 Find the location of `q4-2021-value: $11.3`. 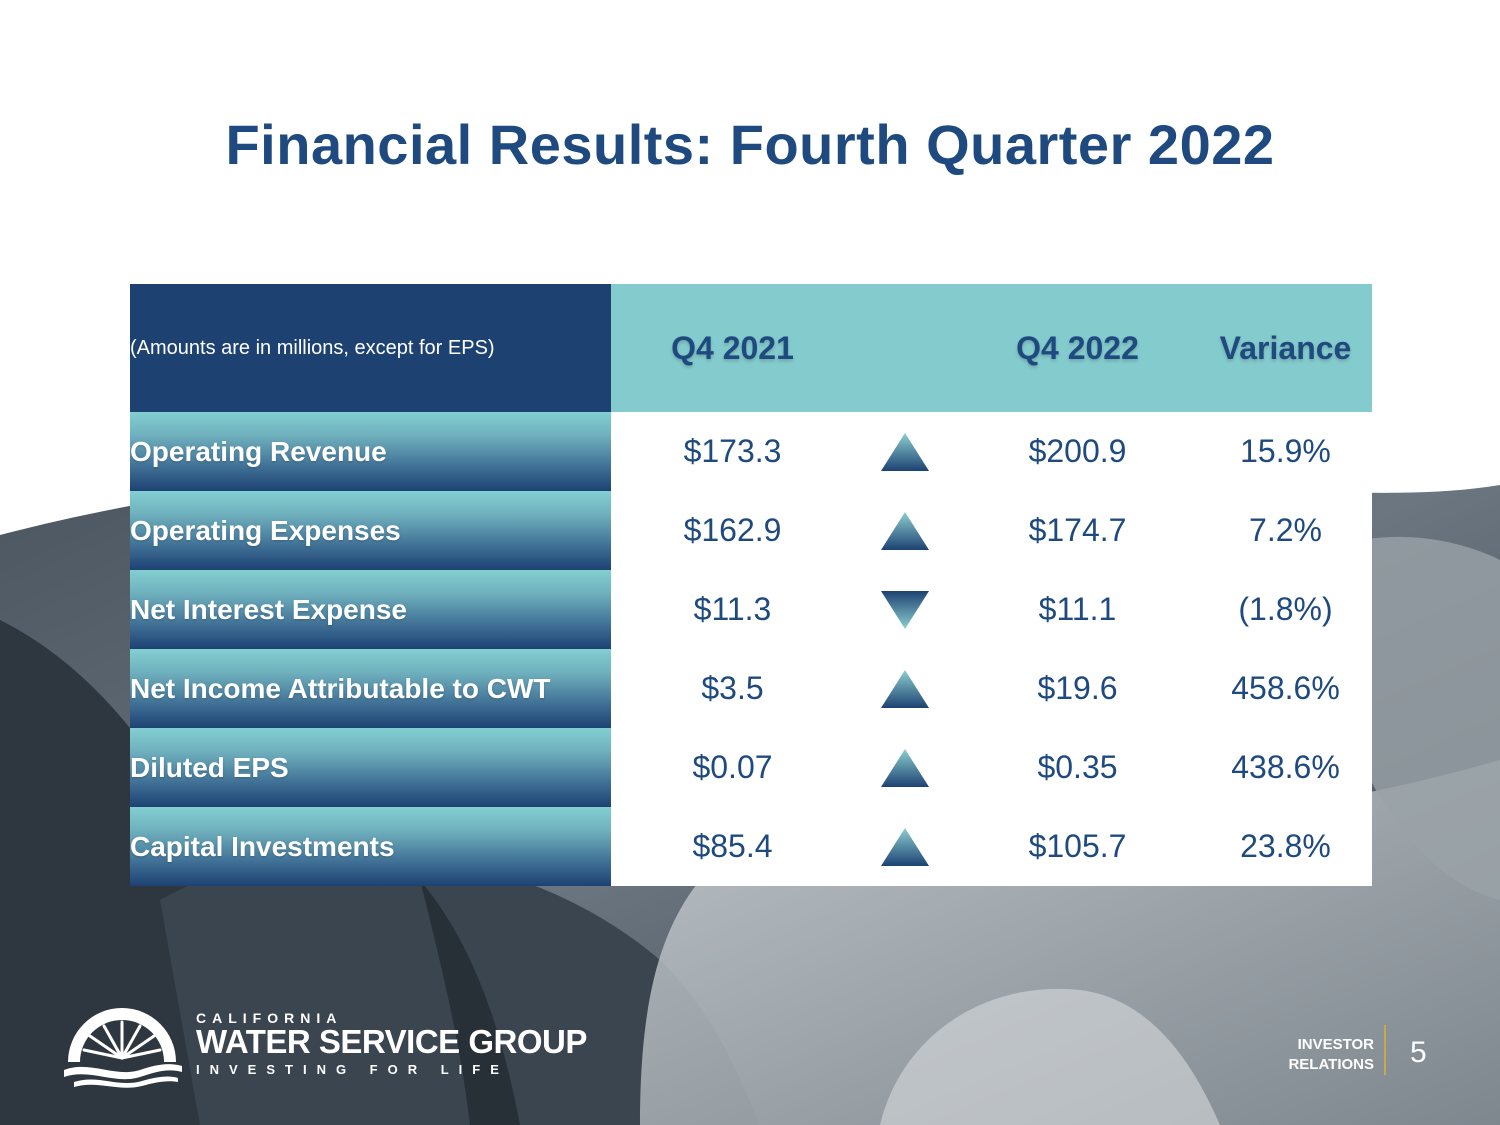

q4-2021-value: $11.3 is located at coordinates (732, 609).